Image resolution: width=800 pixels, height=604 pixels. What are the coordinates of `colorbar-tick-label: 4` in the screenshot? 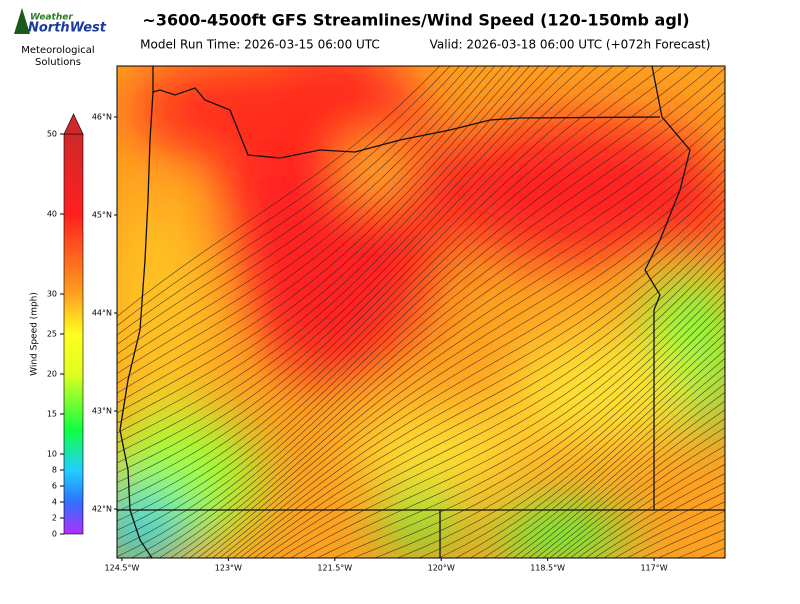 It's located at (54, 502).